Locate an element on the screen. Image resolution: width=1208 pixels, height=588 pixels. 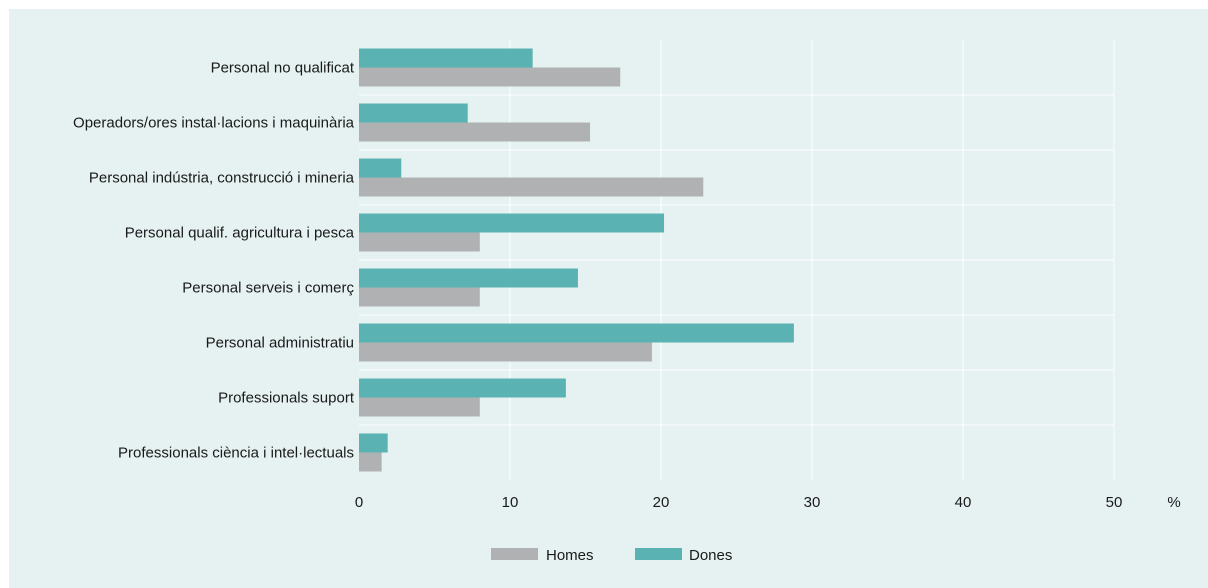
x-axis-ticks: % 0 10 20 30 40 50 is located at coordinates (768, 502).